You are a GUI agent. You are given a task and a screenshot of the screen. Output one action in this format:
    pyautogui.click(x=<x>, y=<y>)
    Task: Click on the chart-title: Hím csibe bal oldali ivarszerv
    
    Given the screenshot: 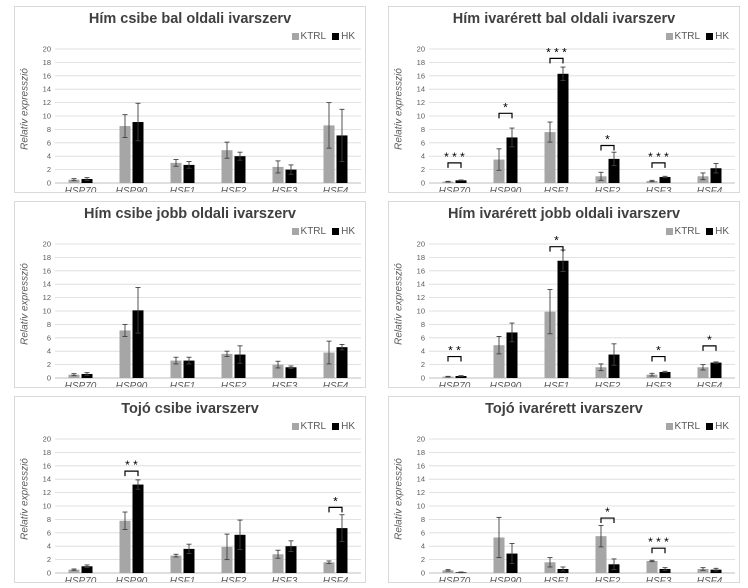 What is the action you would take?
    pyautogui.click(x=190, y=19)
    